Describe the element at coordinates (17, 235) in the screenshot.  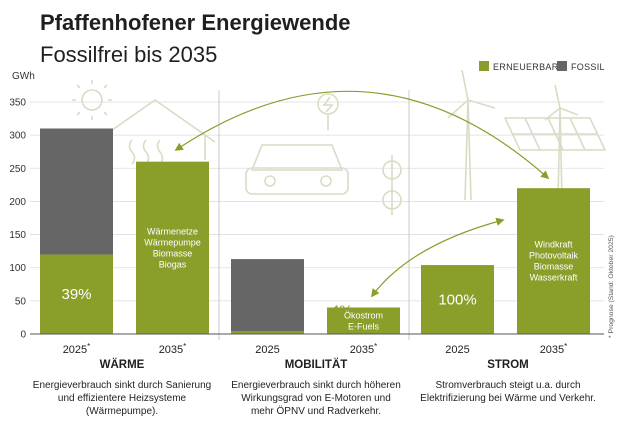
I see `y-tick-label: 150` at that location.